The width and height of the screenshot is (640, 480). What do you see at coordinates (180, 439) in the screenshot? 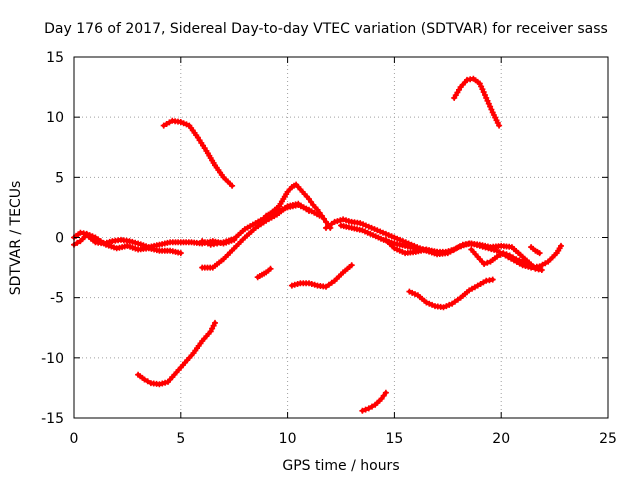
I see `x-tick-label: 5` at bounding box center [180, 439].